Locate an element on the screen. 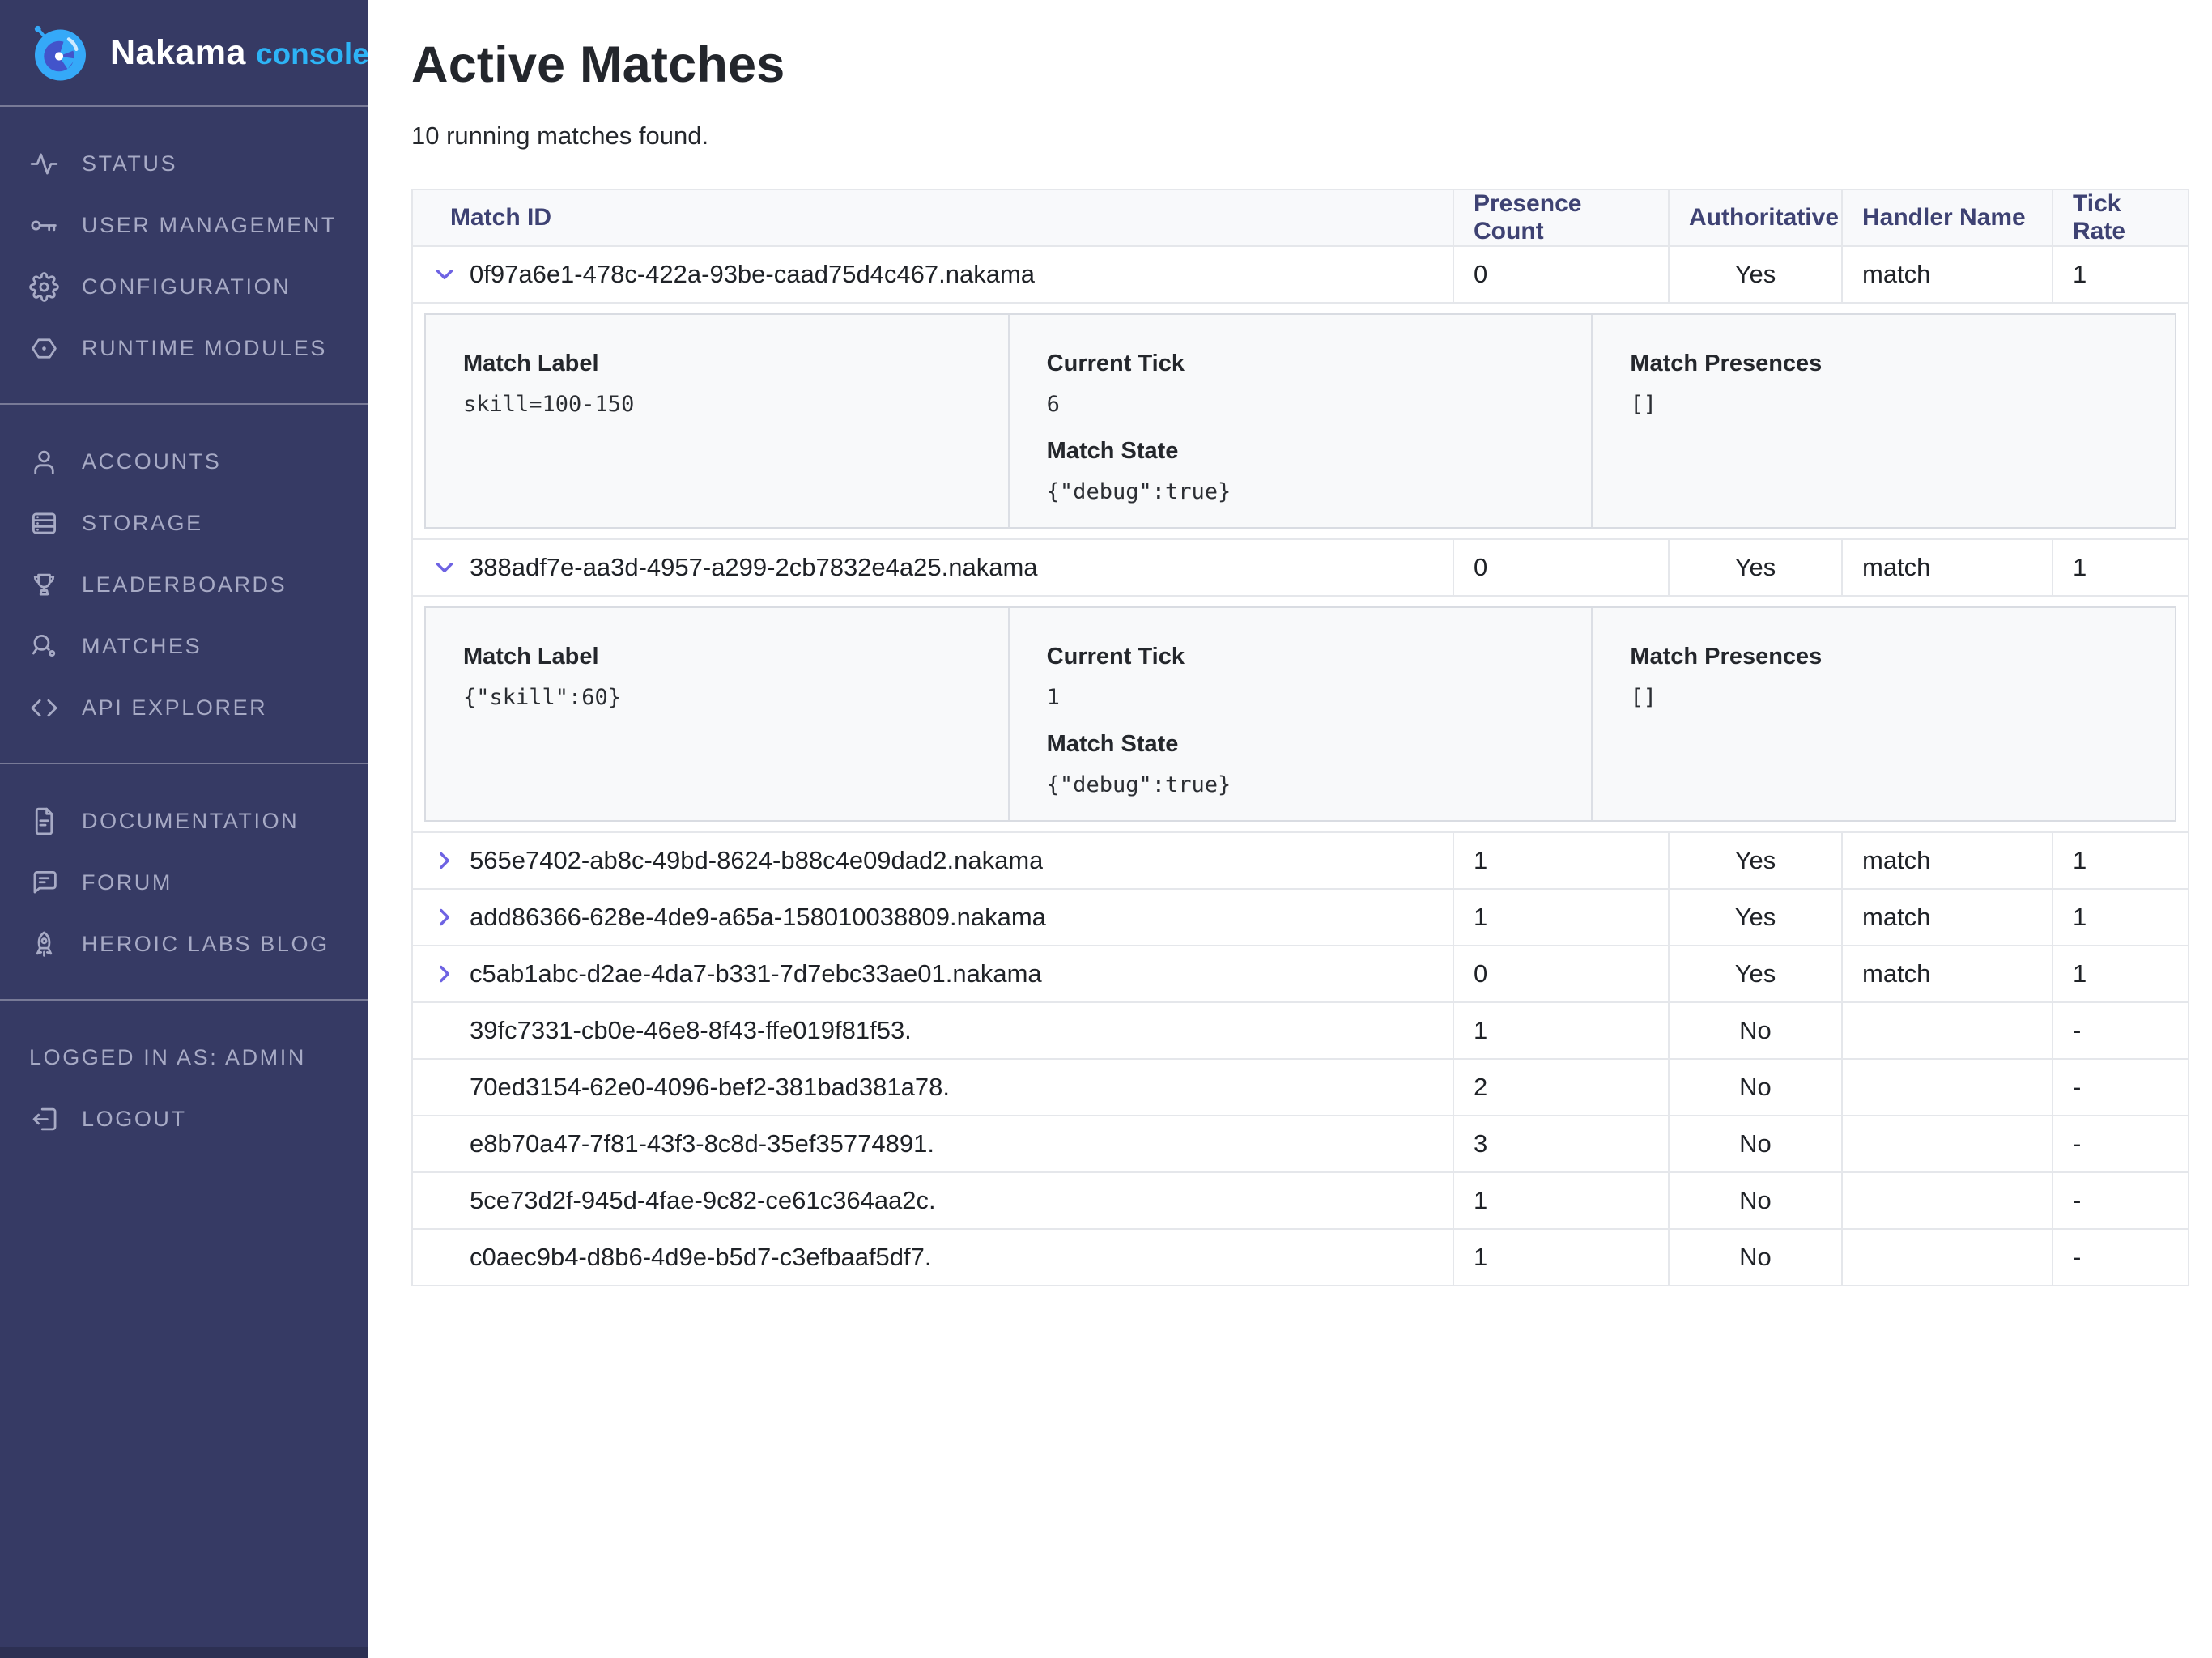 The image size is (2212, 1658). presence-count-cell: 3 is located at coordinates (1562, 1144).